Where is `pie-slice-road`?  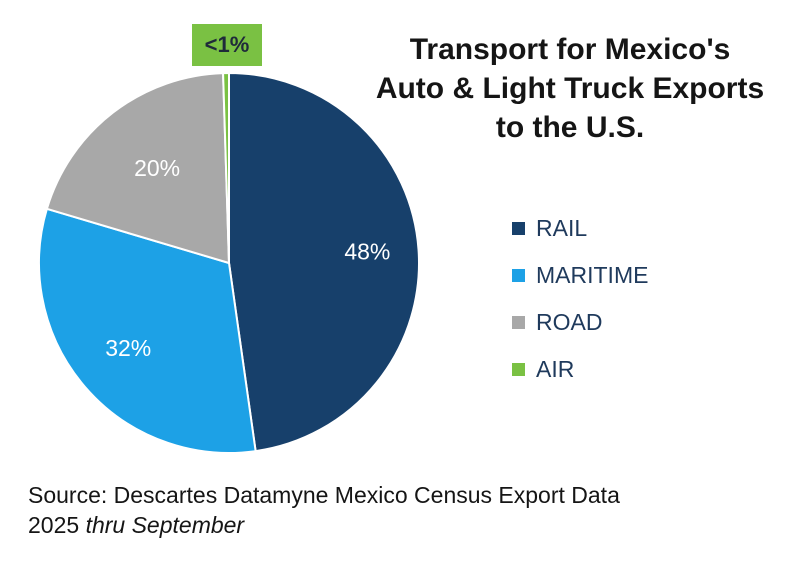
pie-slice-road is located at coordinates (138, 168).